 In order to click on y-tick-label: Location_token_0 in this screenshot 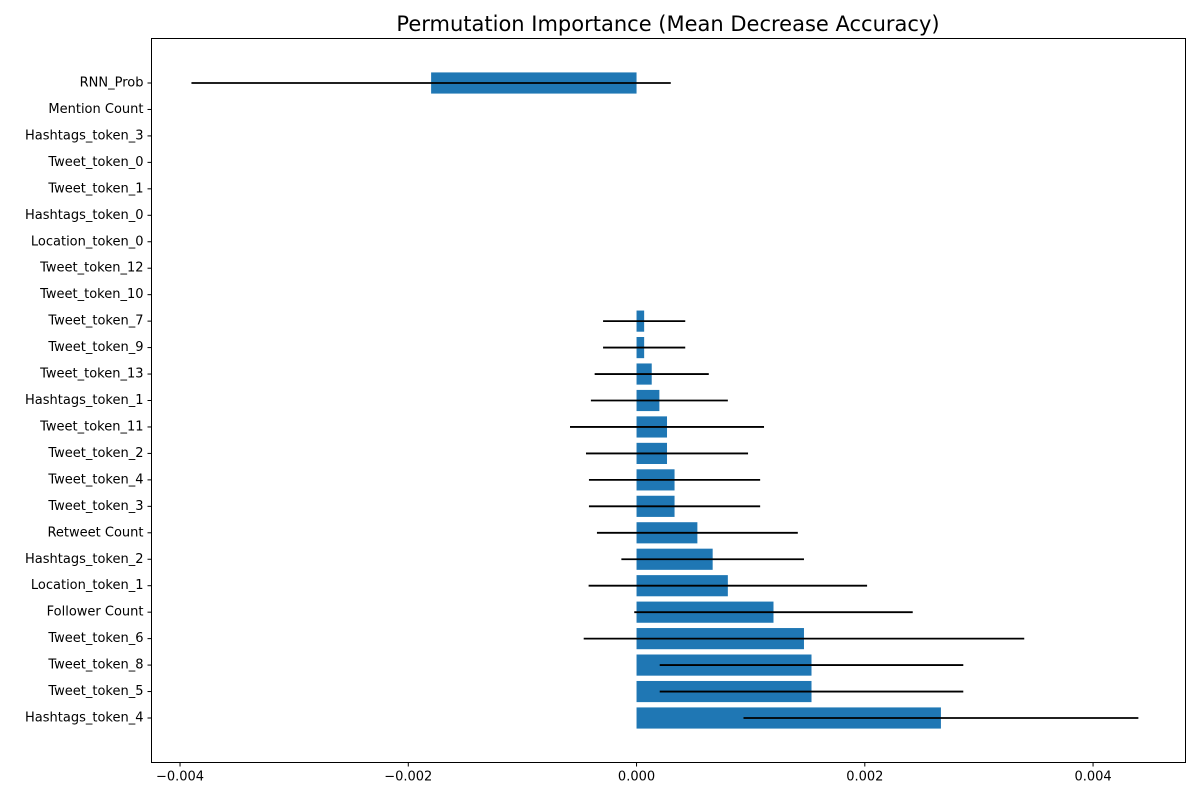, I will do `click(87, 241)`.